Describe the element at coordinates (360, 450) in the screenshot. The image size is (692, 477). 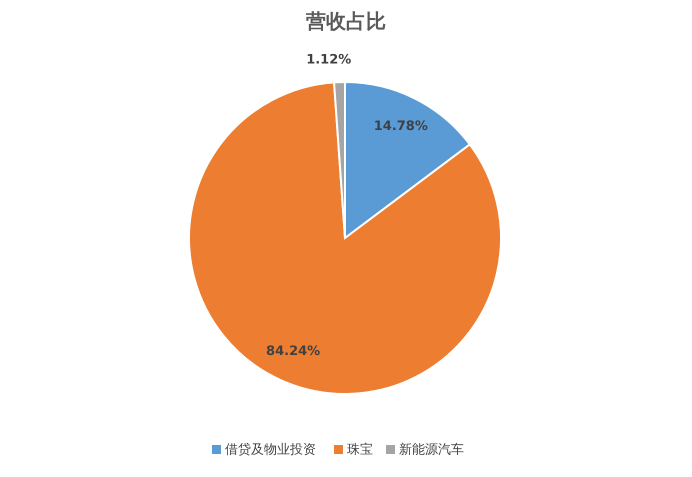
I see `legend-label: 珠宝` at that location.